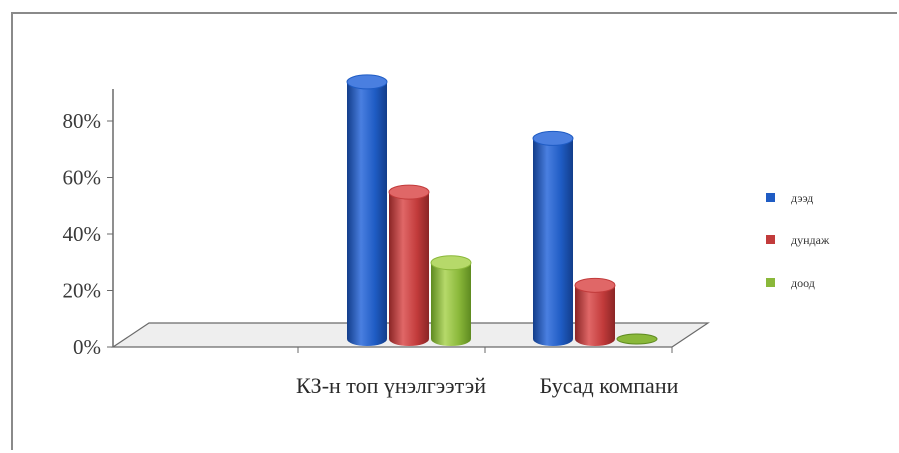 The height and width of the screenshot is (453, 899). Describe the element at coordinates (609, 385) in the screenshot. I see `category-label: Бусад компани` at that location.